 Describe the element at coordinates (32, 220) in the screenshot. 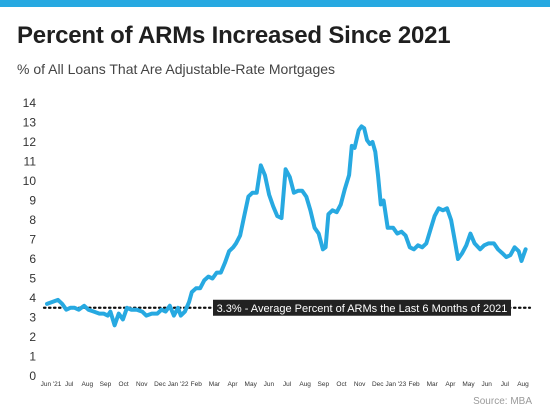

I see `y-tick-label: 8` at that location.